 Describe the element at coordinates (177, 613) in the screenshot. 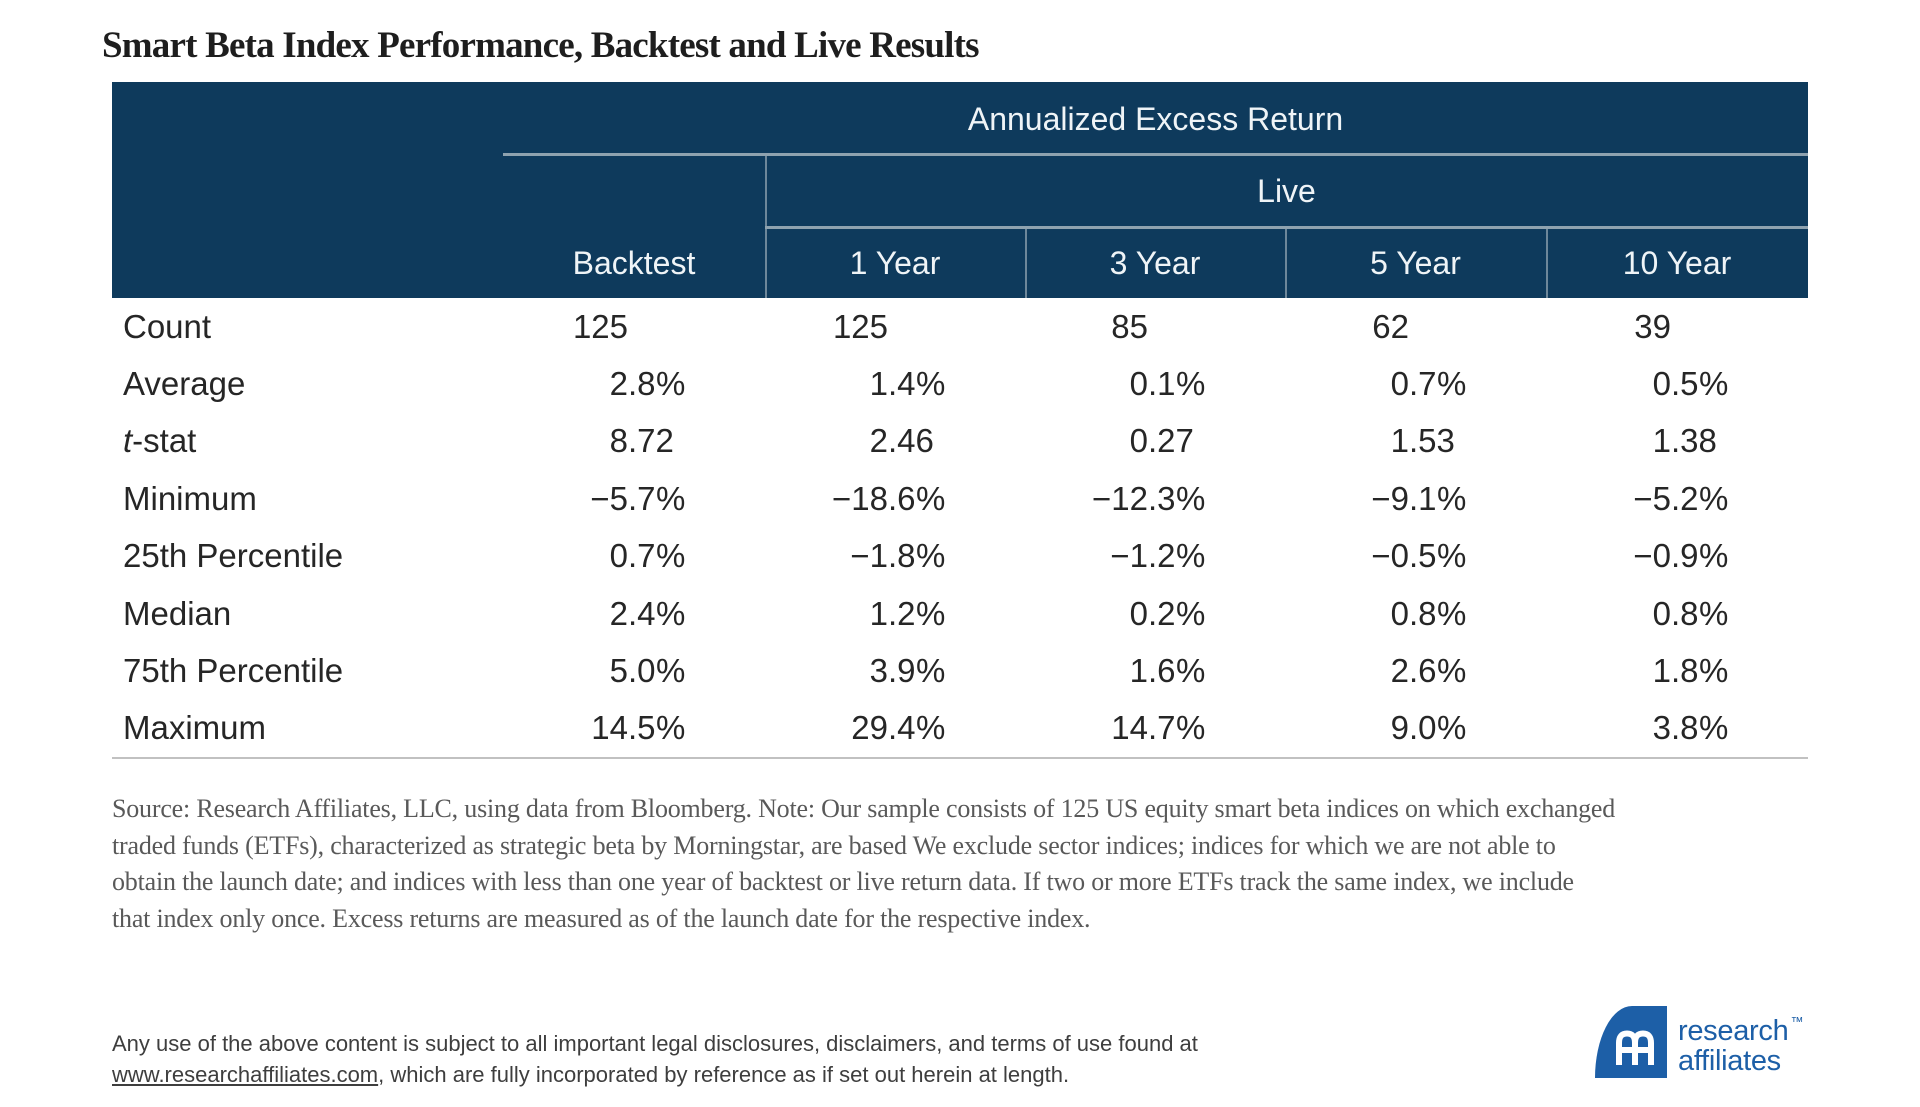

I see `row-label: Median` at that location.